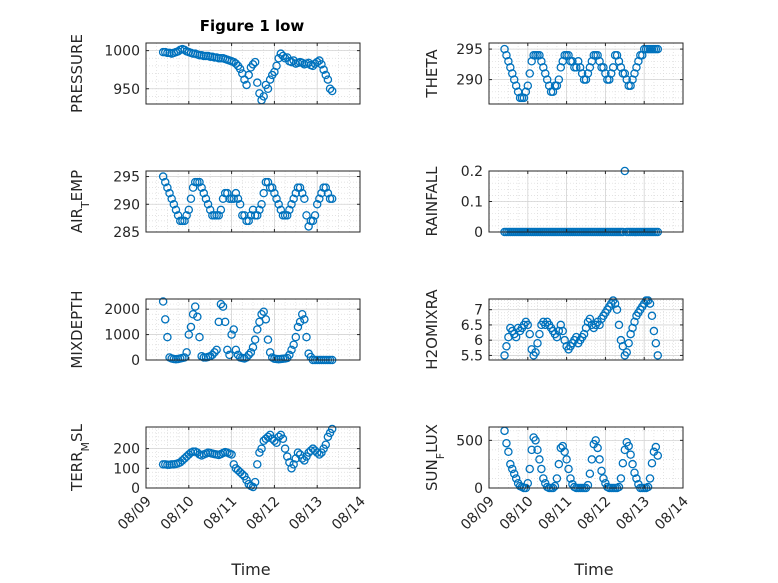 Image resolution: width=778 pixels, height=583 pixels. I want to click on y-tick-label: 1000, so click(122, 52).